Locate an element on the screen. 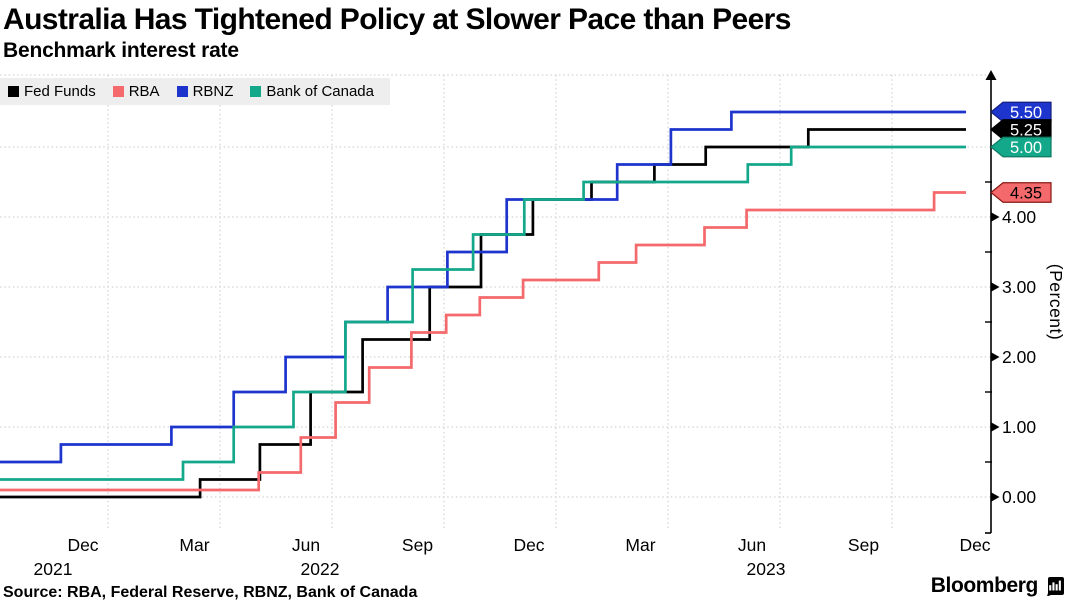 The width and height of the screenshot is (1077, 607). end-value-badge-label: 4.35 is located at coordinates (1026, 194).